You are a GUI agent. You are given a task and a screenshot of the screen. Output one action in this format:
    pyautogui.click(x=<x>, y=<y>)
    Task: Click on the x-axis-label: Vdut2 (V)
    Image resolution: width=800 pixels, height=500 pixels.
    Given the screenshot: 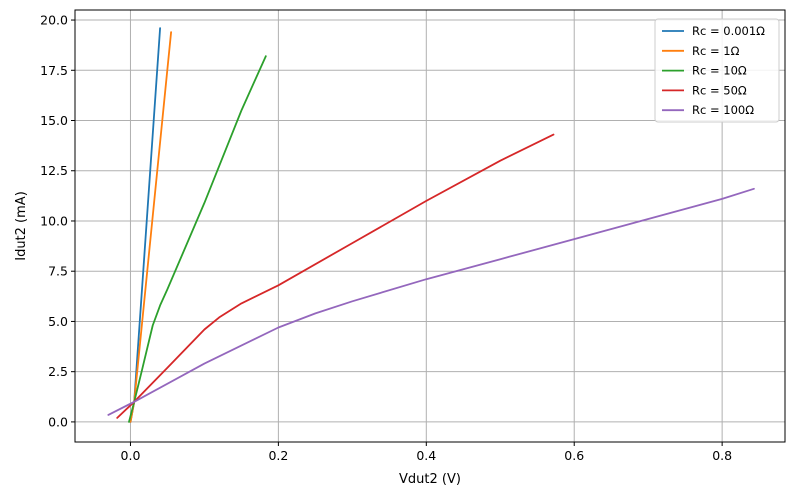 What is the action you would take?
    pyautogui.click(x=430, y=479)
    